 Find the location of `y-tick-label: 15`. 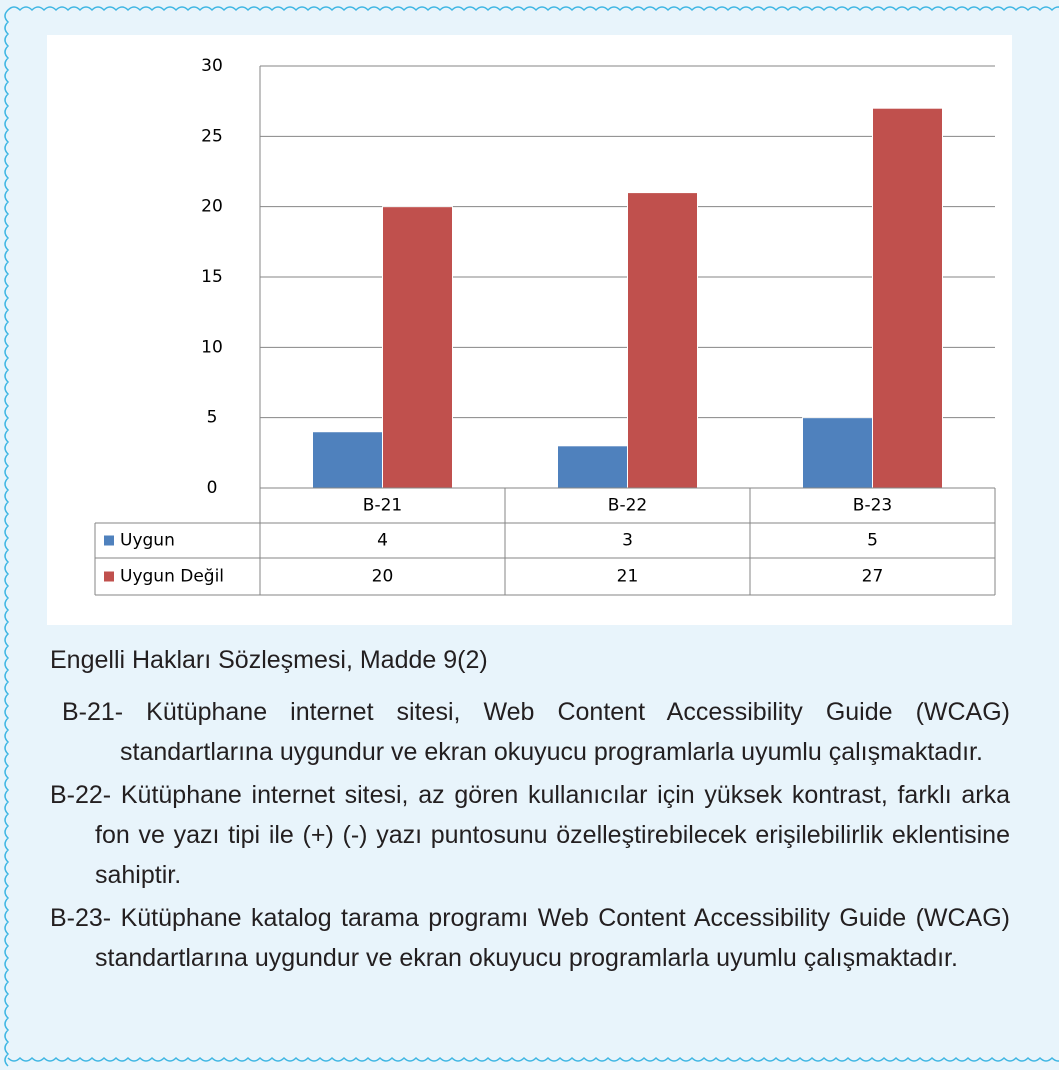

y-tick-label: 15 is located at coordinates (212, 277).